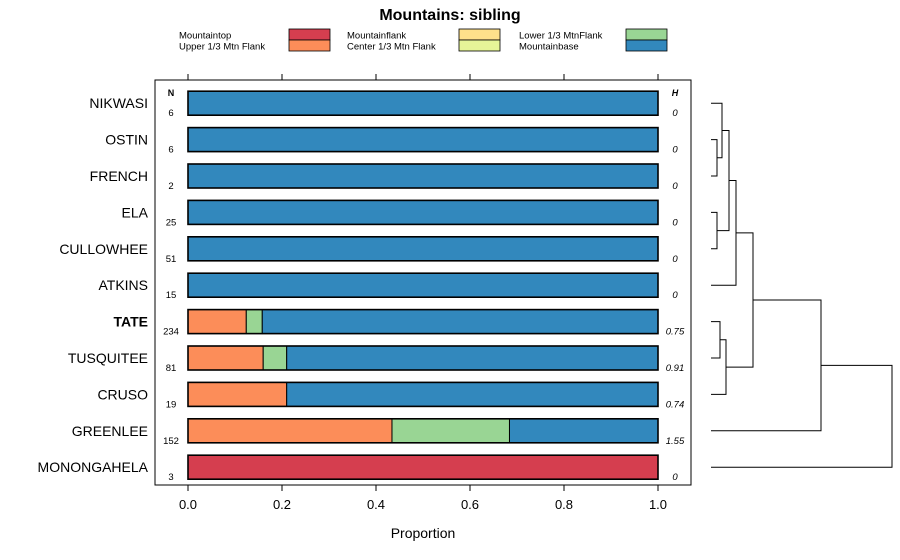 This screenshot has width=900, height=560. What do you see at coordinates (675, 93) in the screenshot?
I see `h-column-header: H` at bounding box center [675, 93].